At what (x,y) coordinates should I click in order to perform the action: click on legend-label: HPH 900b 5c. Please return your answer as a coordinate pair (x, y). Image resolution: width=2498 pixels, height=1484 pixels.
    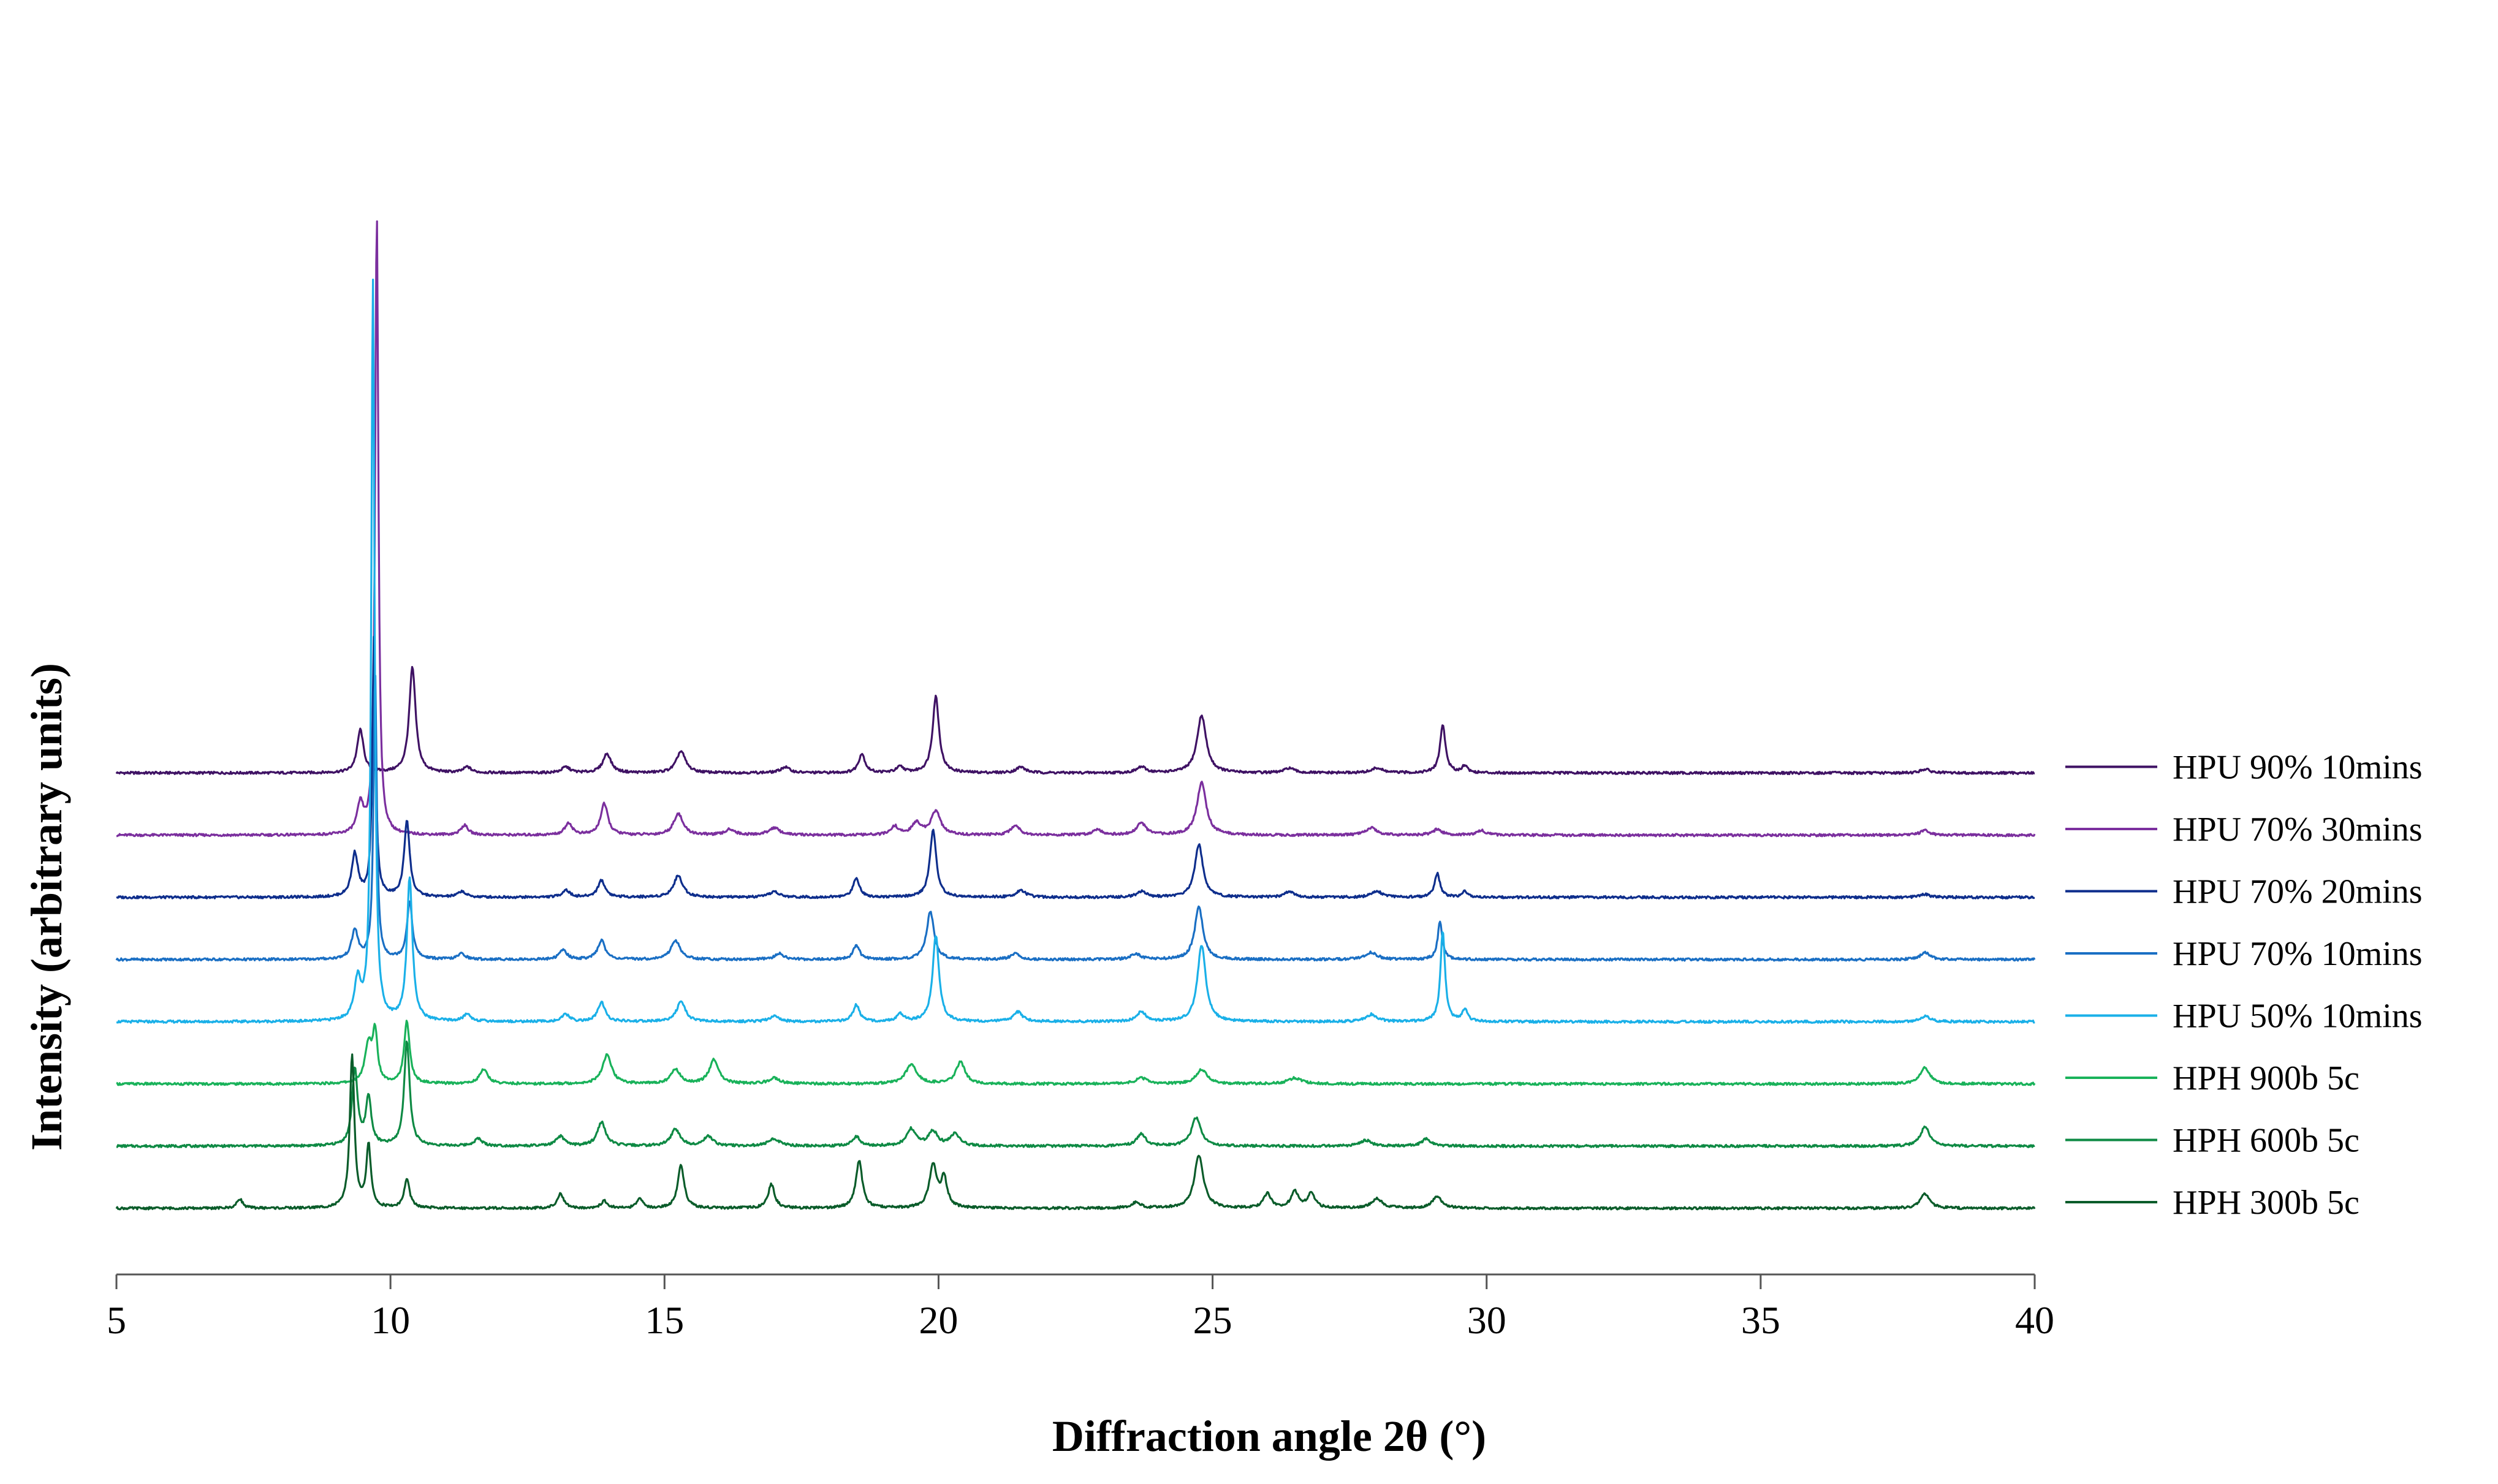
    Looking at the image, I should click on (2266, 1078).